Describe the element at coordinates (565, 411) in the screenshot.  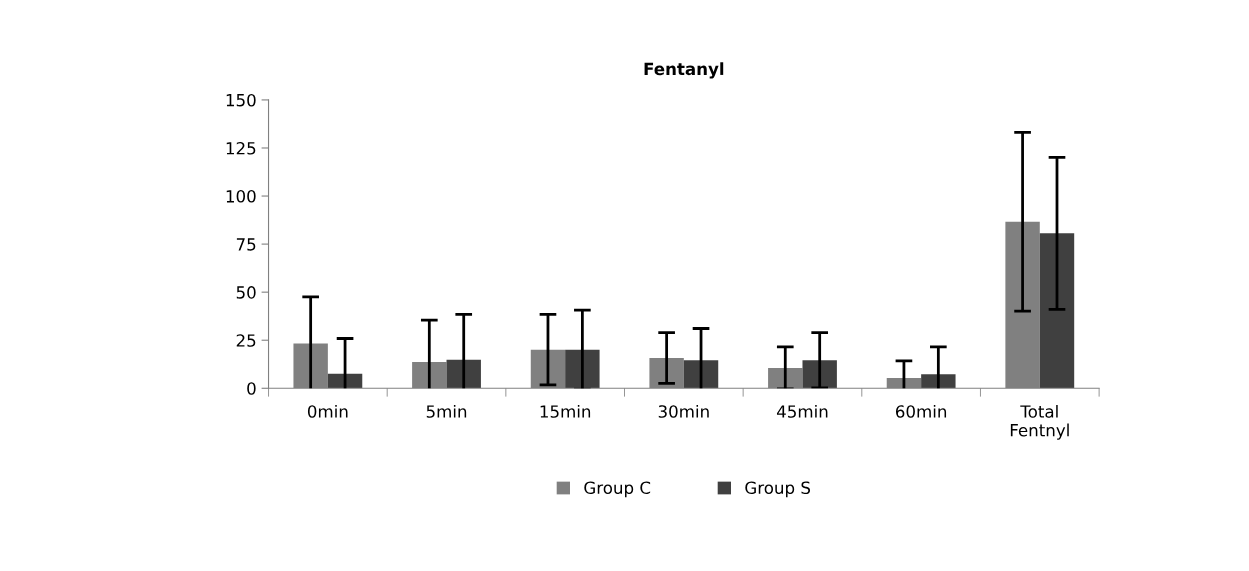
I see `x-tick-label: 15min` at that location.